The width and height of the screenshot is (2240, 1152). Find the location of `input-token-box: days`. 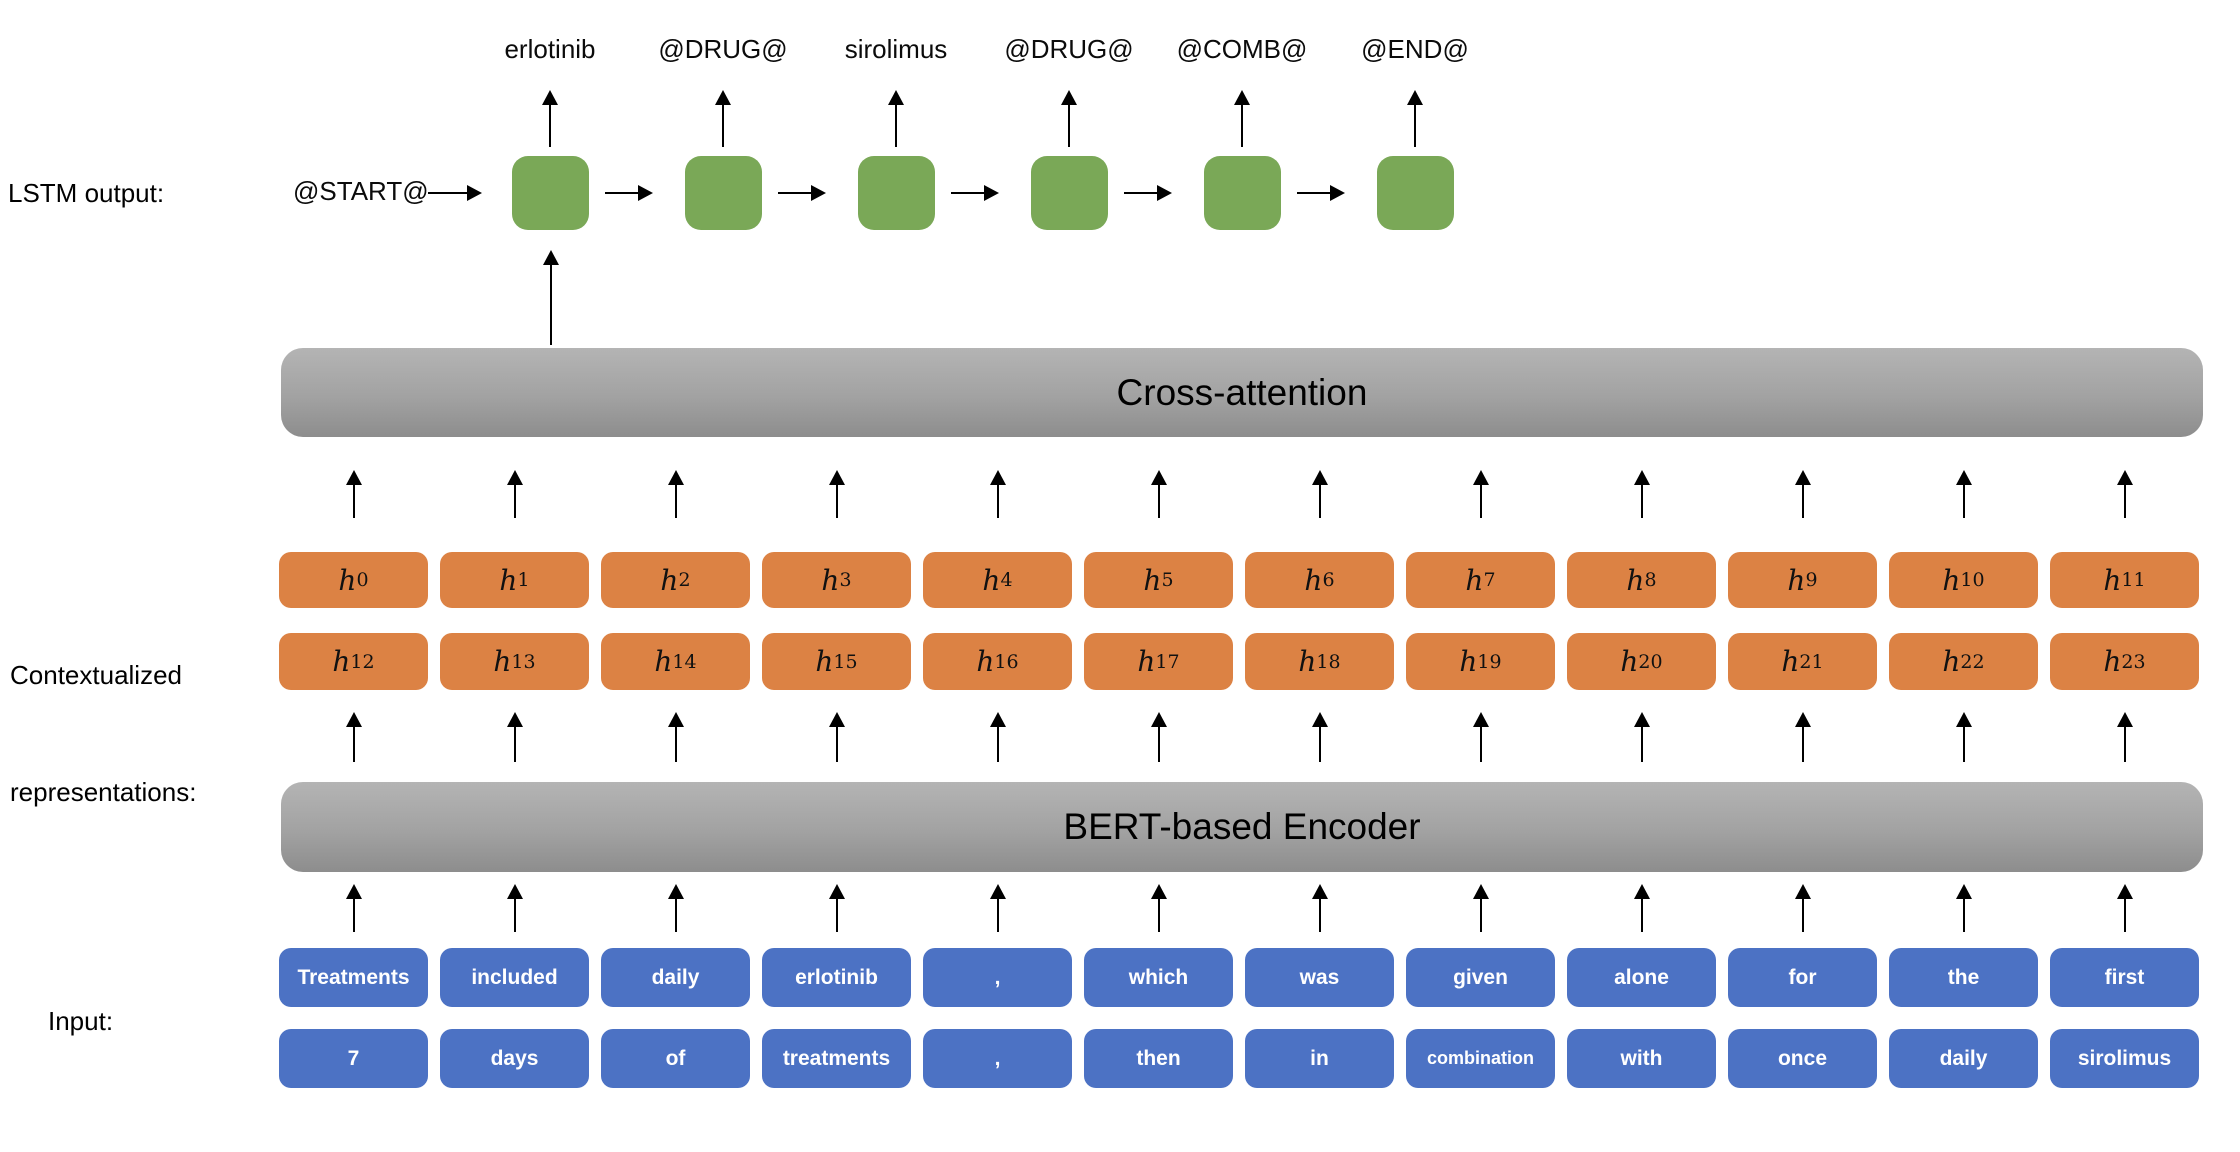

input-token-box: days is located at coordinates (514, 1058).